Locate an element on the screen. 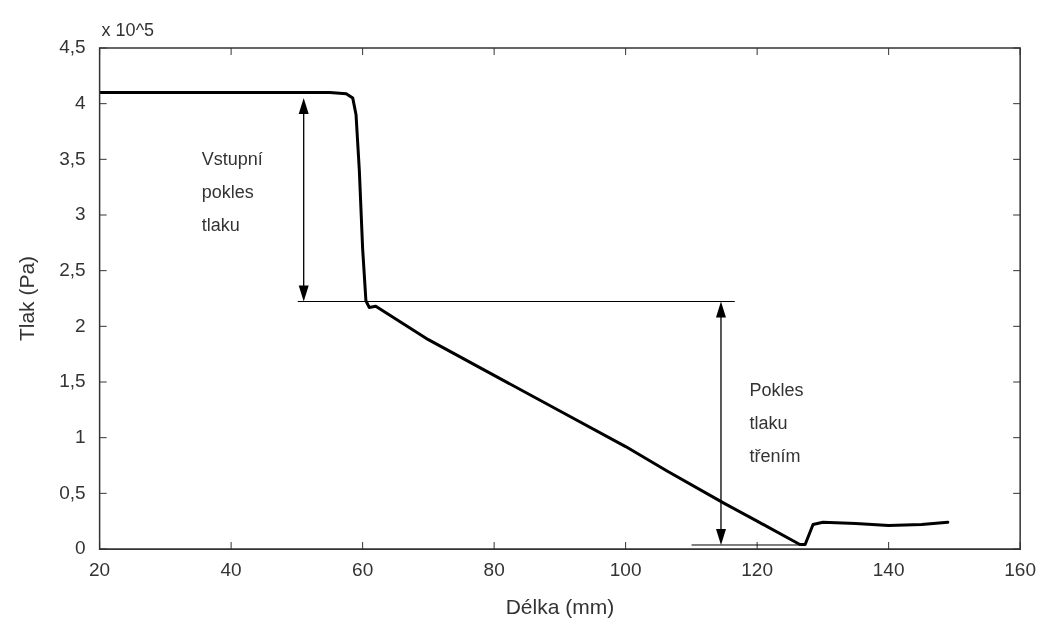 The width and height of the screenshot is (1054, 637). x-tick-label: 120 is located at coordinates (757, 569).